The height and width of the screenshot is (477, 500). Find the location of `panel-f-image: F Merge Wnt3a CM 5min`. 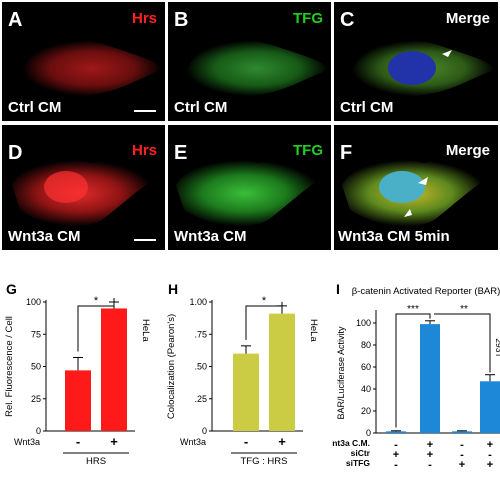

panel-f-image: F Merge Wnt3a CM 5min is located at coordinates (416, 187).